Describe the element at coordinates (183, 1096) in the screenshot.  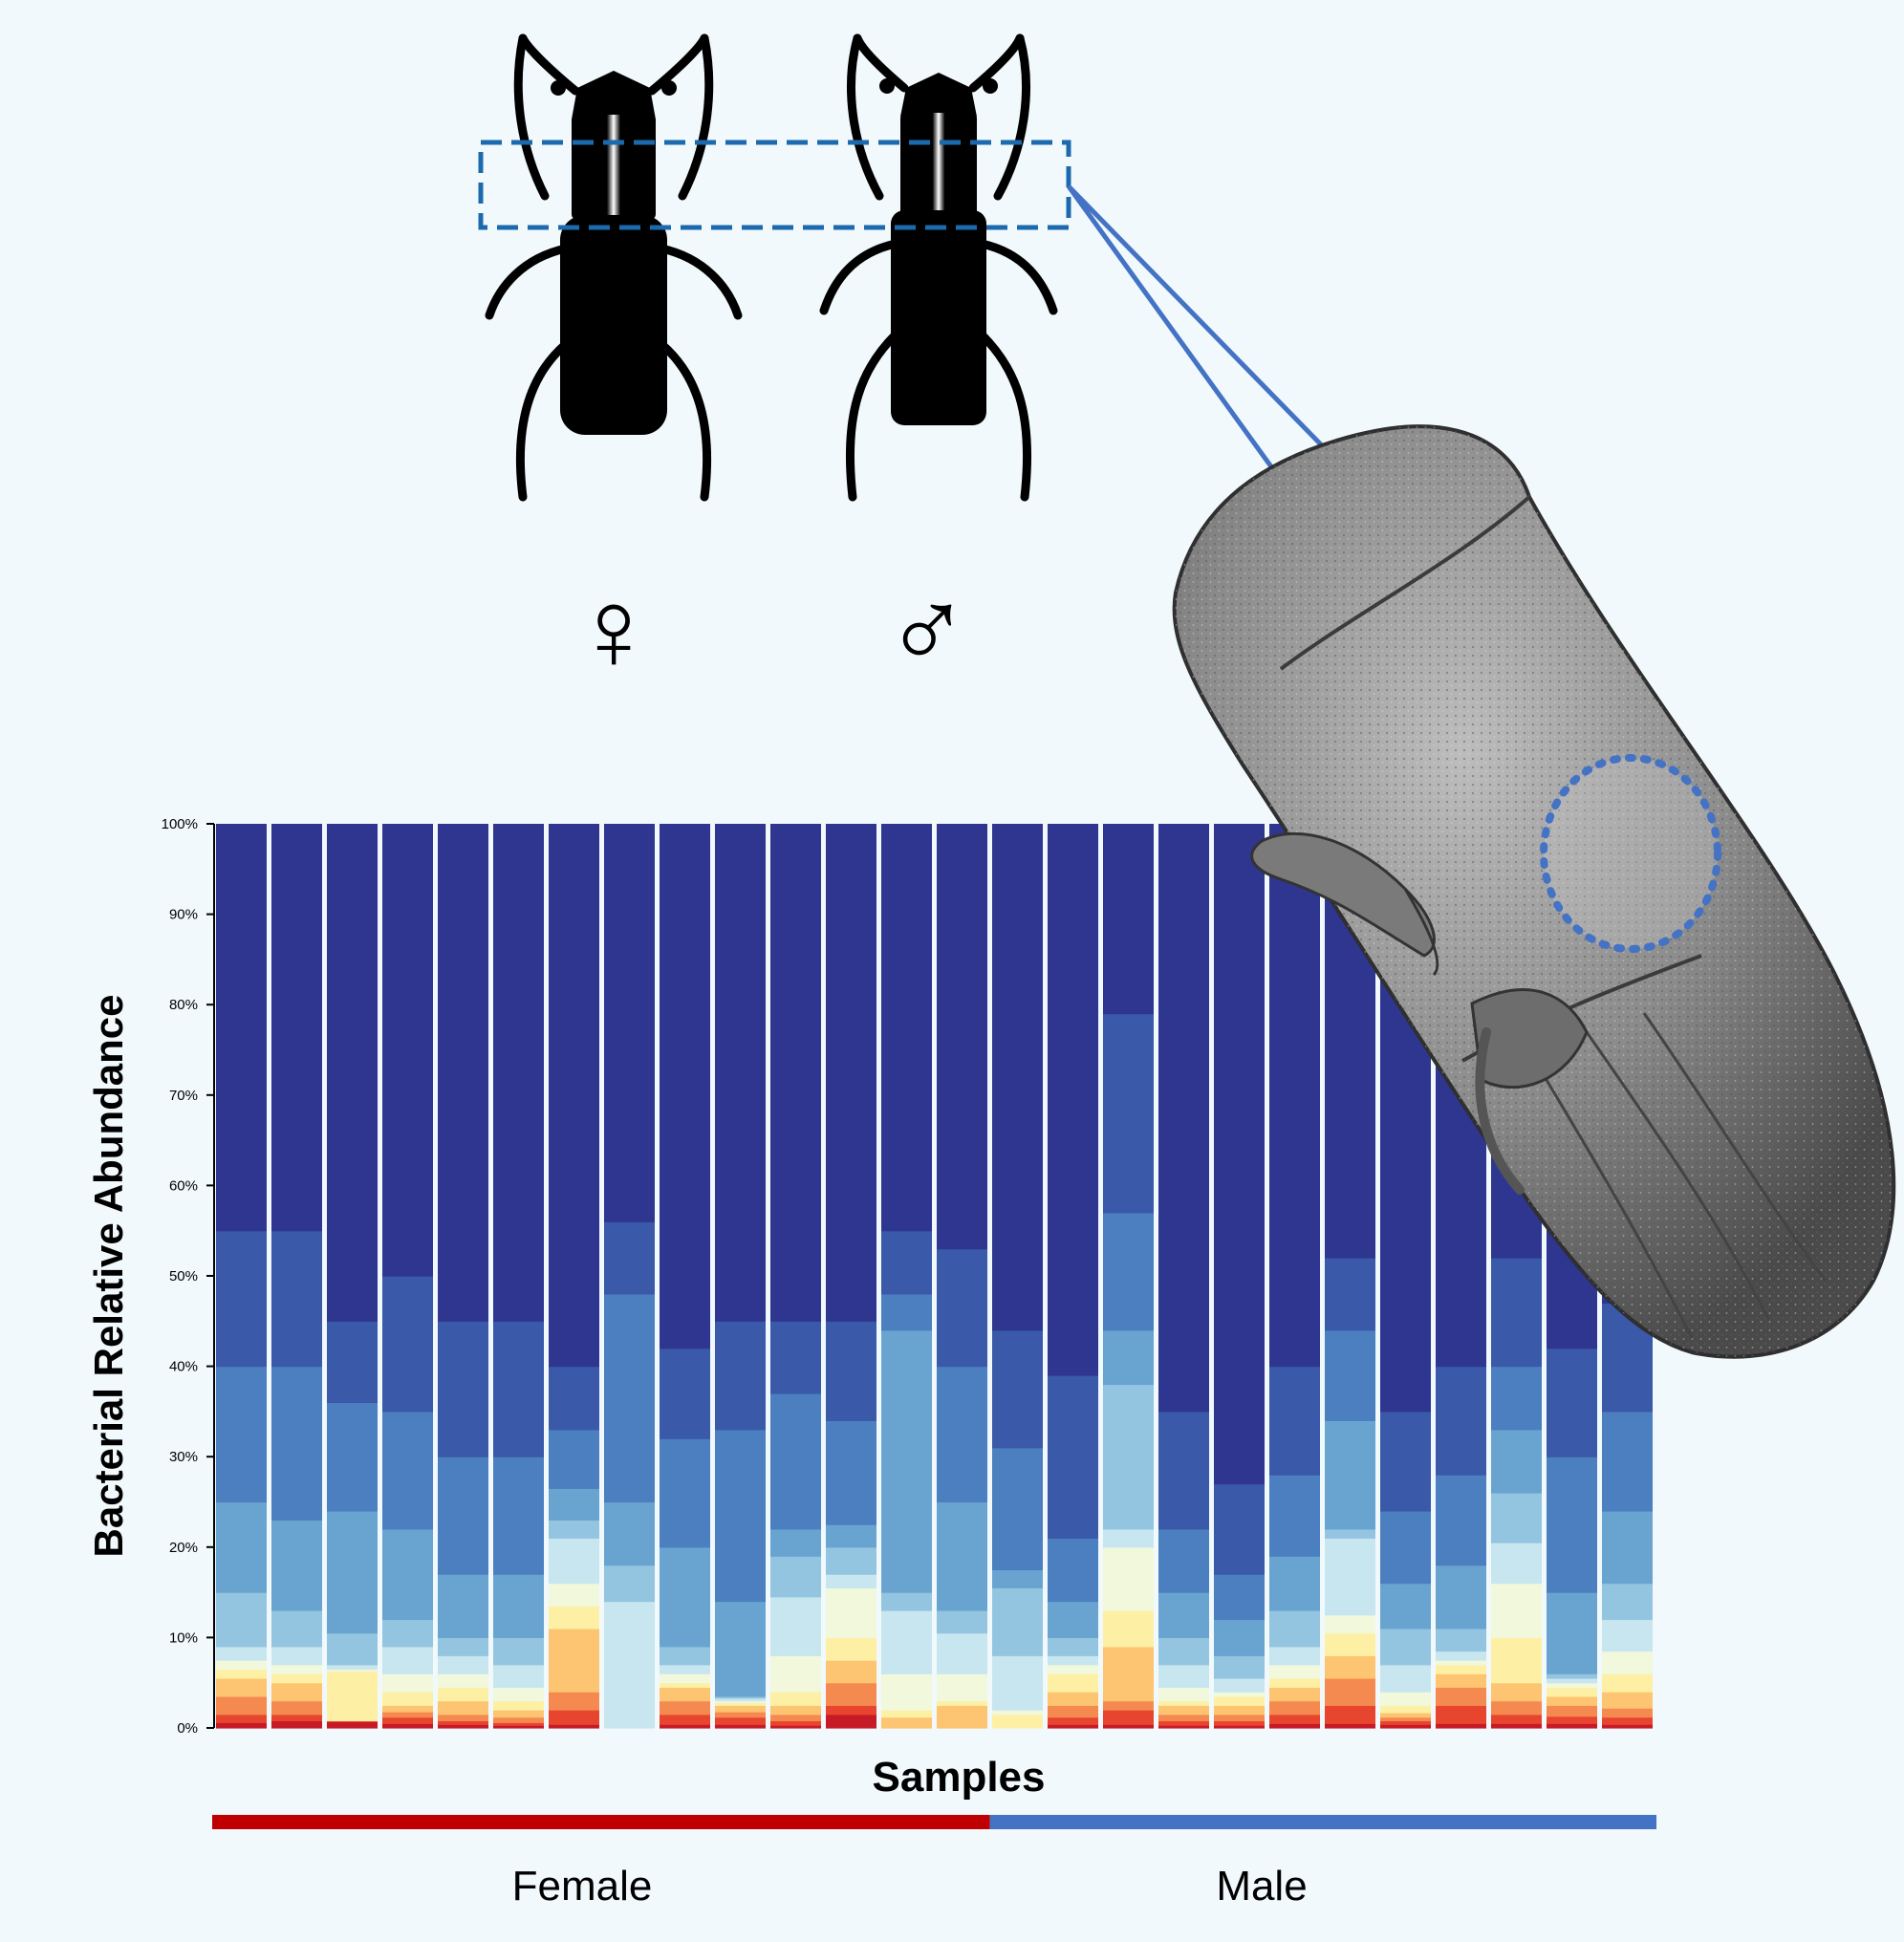
I see `y-tick-label: 70%` at that location.